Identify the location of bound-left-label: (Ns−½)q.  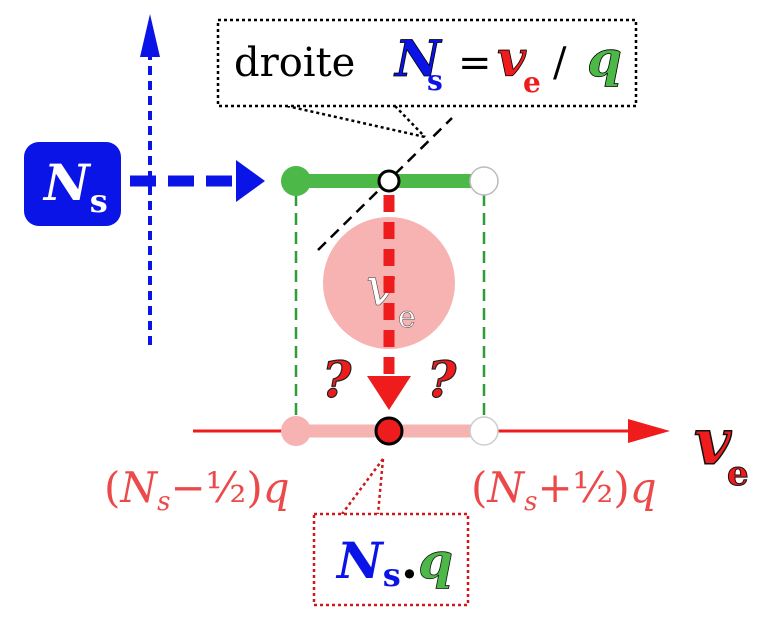
(197, 490).